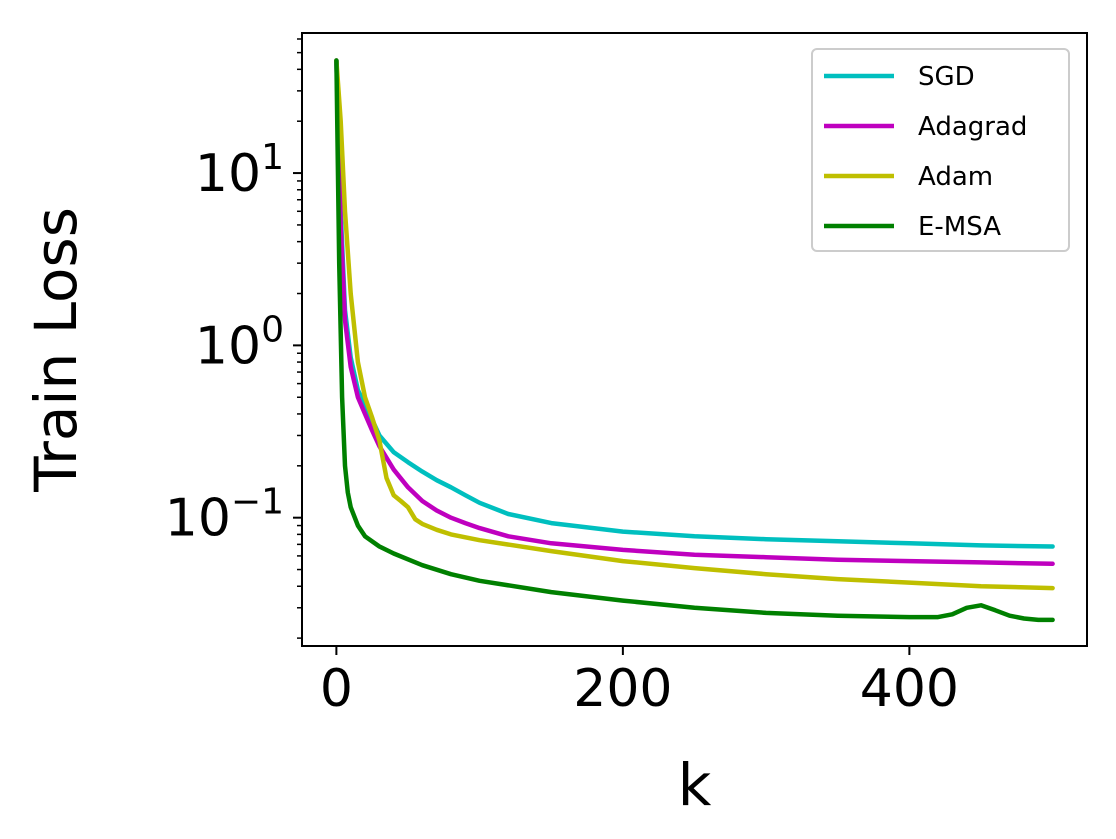 The height and width of the screenshot is (839, 1116). I want to click on y-tick-label: 10¹, so click(239, 170).